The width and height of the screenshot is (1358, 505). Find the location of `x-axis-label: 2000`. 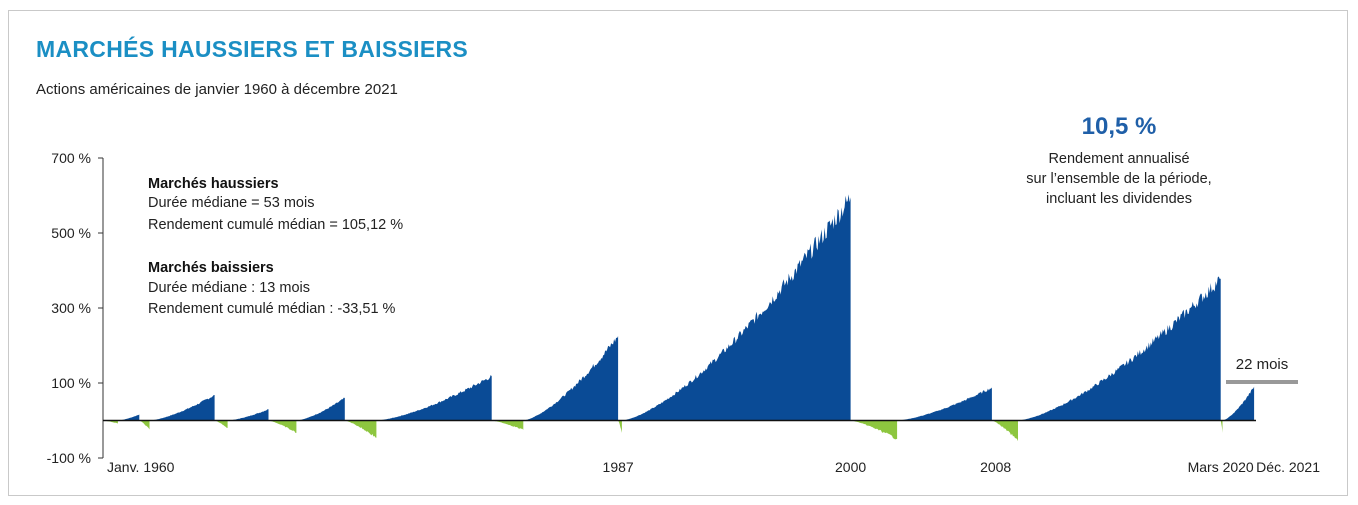

x-axis-label: 2000 is located at coordinates (850, 467).